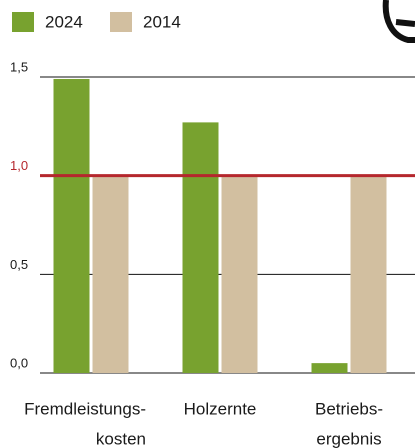  Describe the element at coordinates (220, 408) in the screenshot. I see `x-tick-label: Holzernte` at that location.